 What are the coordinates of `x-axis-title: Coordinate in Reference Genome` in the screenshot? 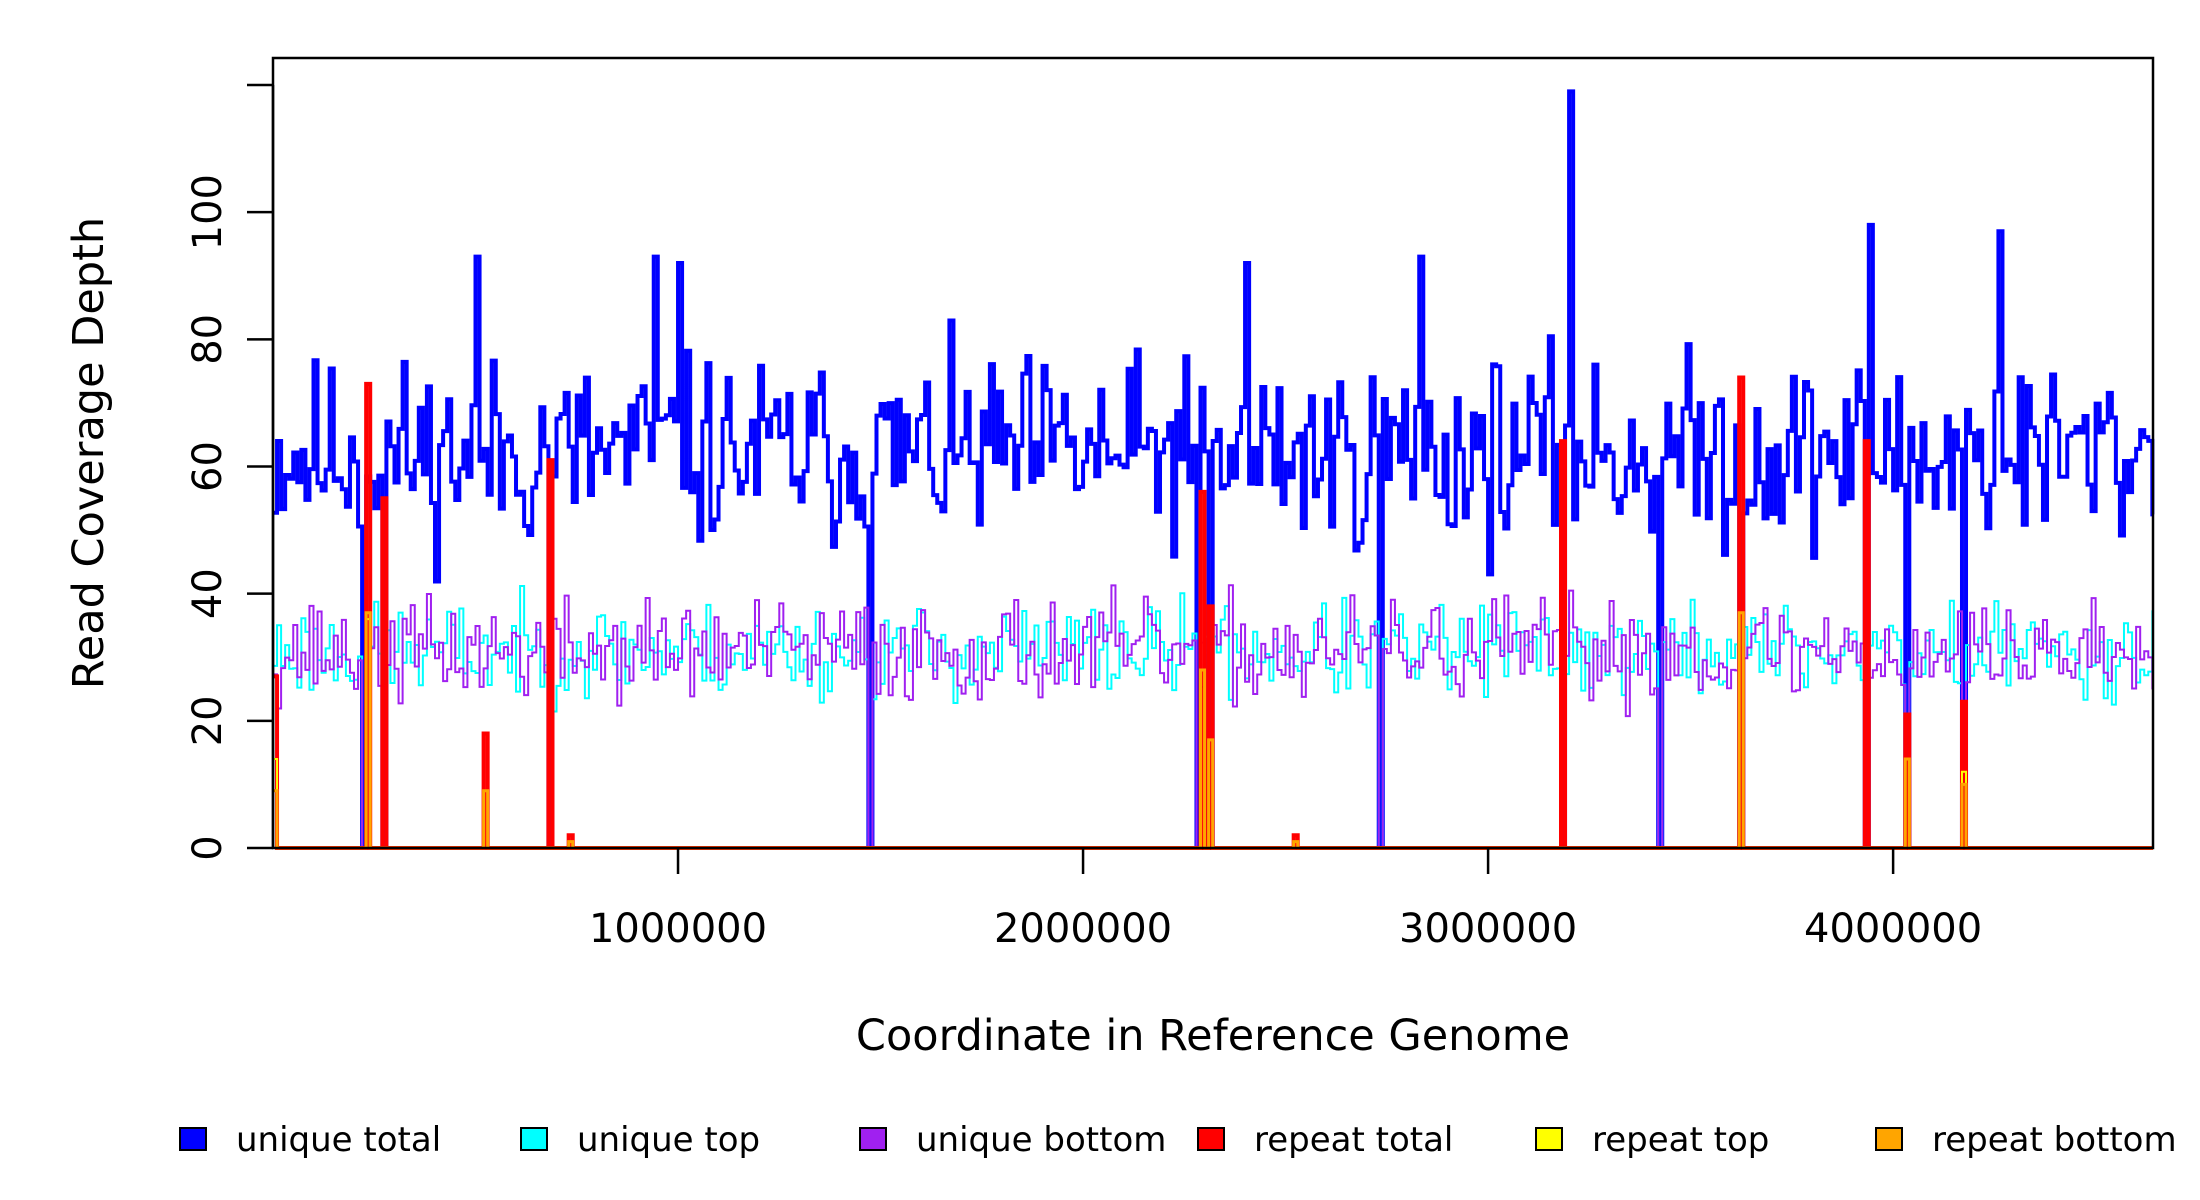 It's located at (1213, 1036).